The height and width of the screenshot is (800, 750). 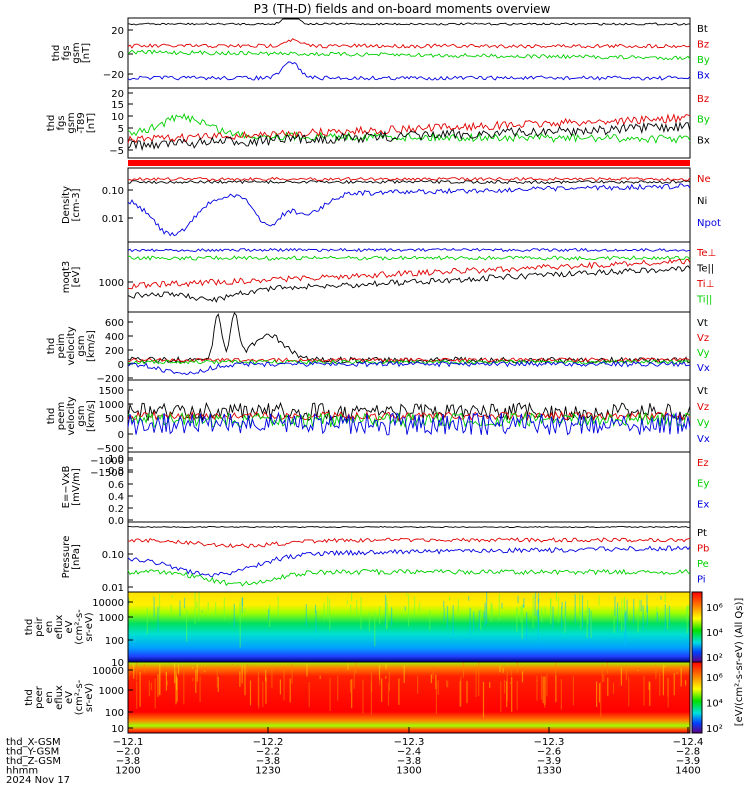 What do you see at coordinates (697, 627) in the screenshot?
I see `colorbar-scale` at bounding box center [697, 627].